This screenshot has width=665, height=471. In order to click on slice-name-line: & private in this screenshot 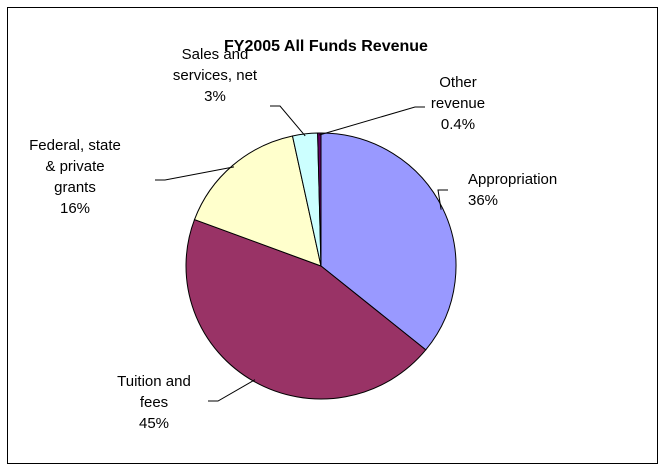, I will do `click(74, 166)`.